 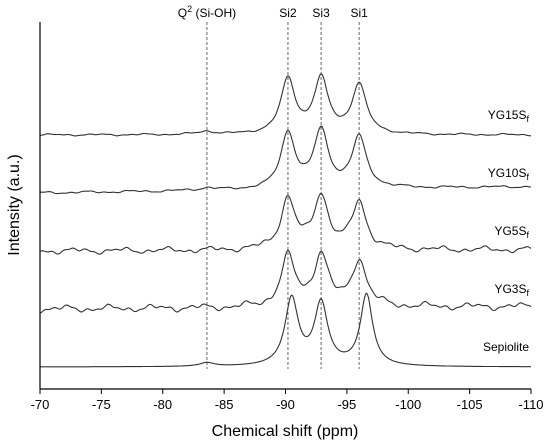 I want to click on x-tick-label: -100, so click(x=408, y=404).